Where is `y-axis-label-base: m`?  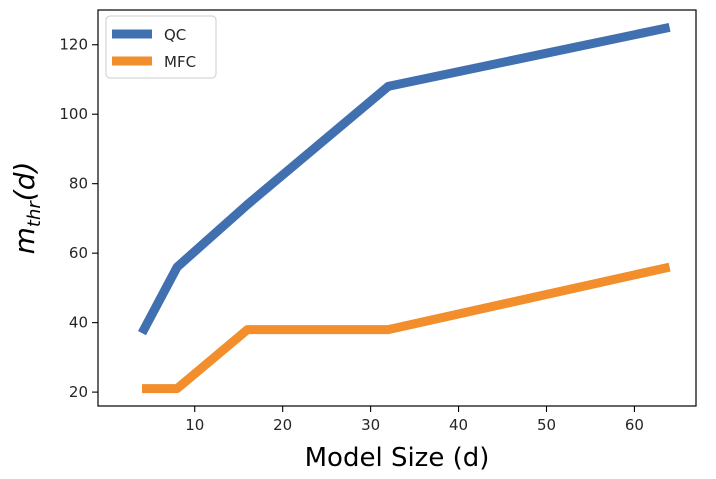
y-axis-label-base: m is located at coordinates (24, 240).